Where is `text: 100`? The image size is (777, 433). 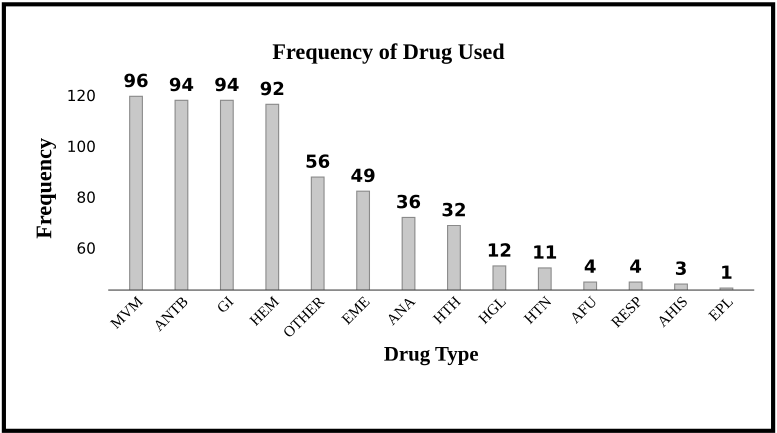 text: 100 is located at coordinates (81, 146).